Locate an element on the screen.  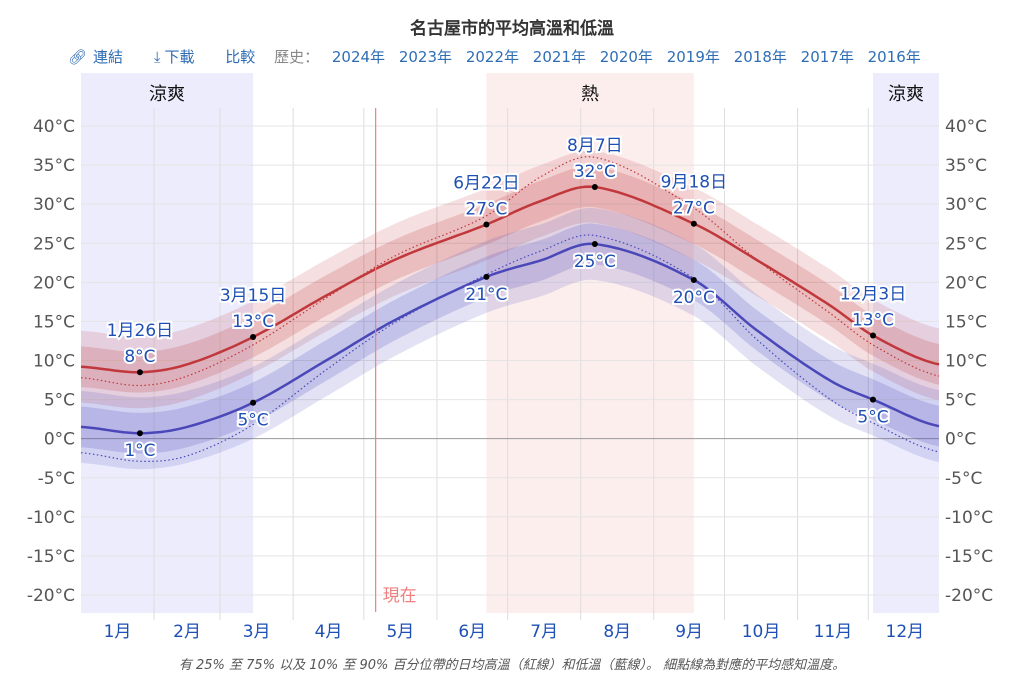
y-tick-label-left: 0°C is located at coordinates (59, 440).